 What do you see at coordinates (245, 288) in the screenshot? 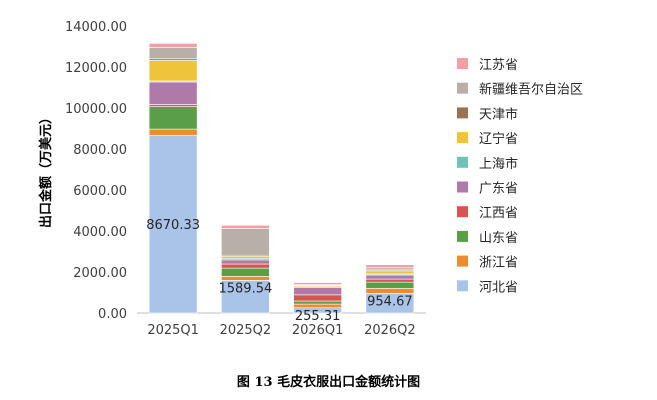
I see `data-label: 1589.54` at bounding box center [245, 288].